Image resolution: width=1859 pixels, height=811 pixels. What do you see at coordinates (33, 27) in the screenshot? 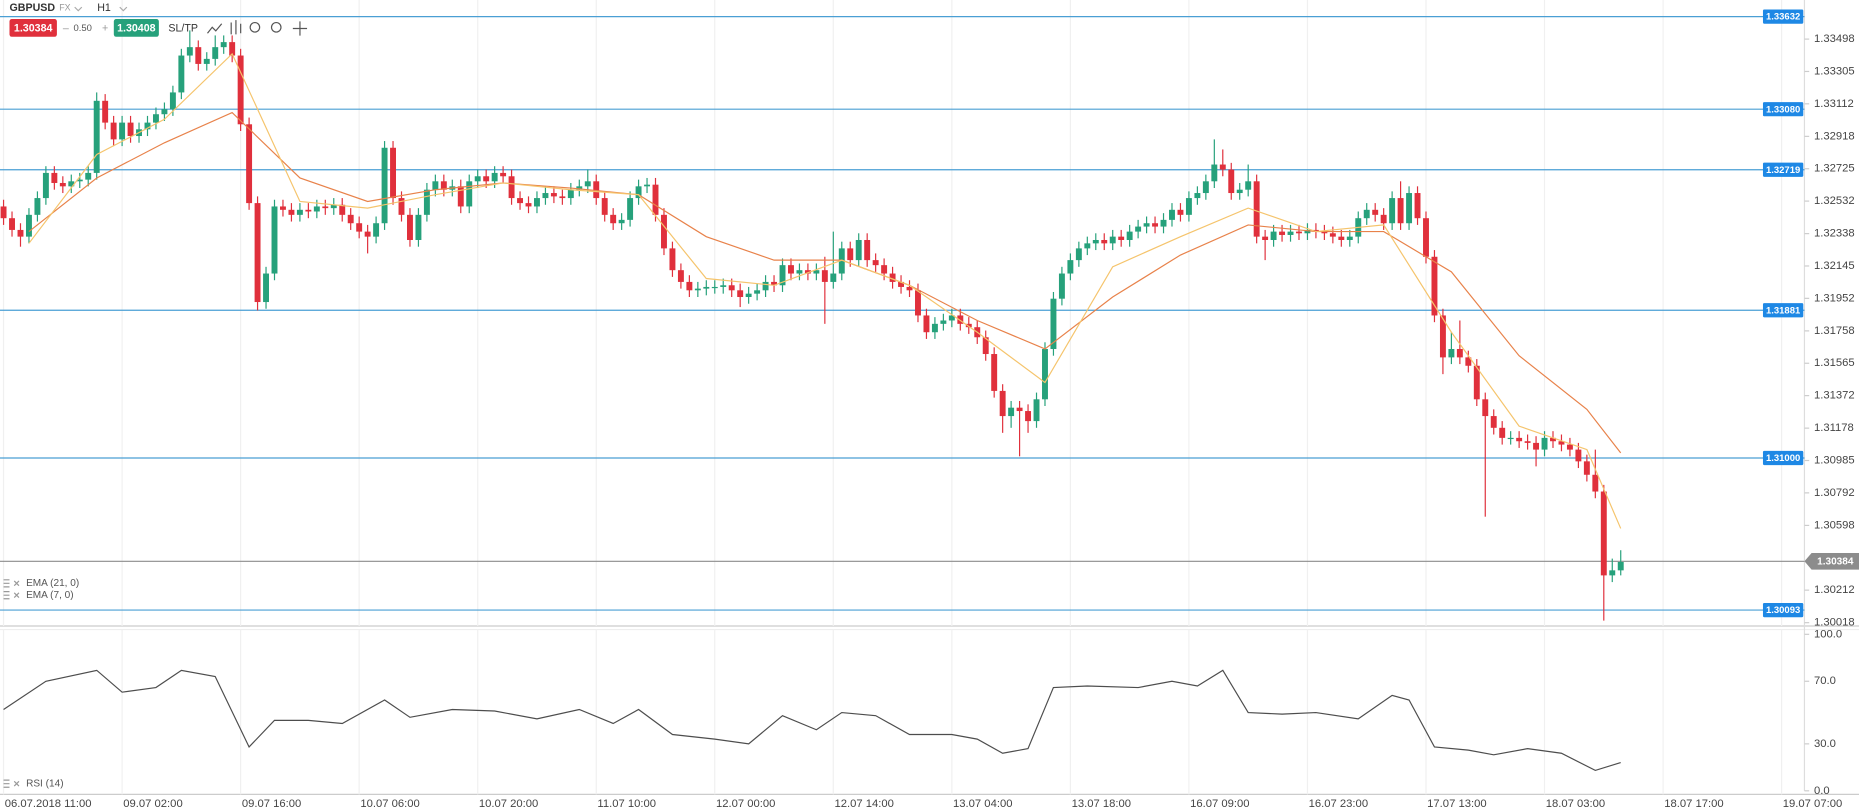
I see `sell-button` at bounding box center [33, 27].